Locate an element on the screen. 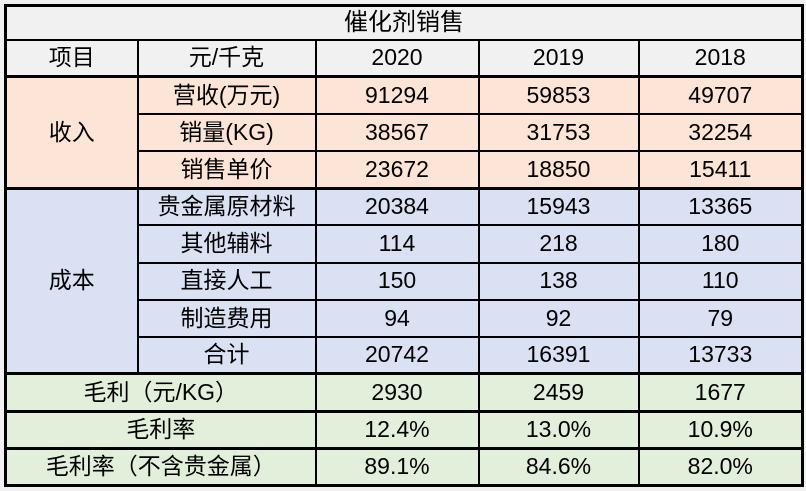  header-year-2019: 2019 is located at coordinates (558, 58).